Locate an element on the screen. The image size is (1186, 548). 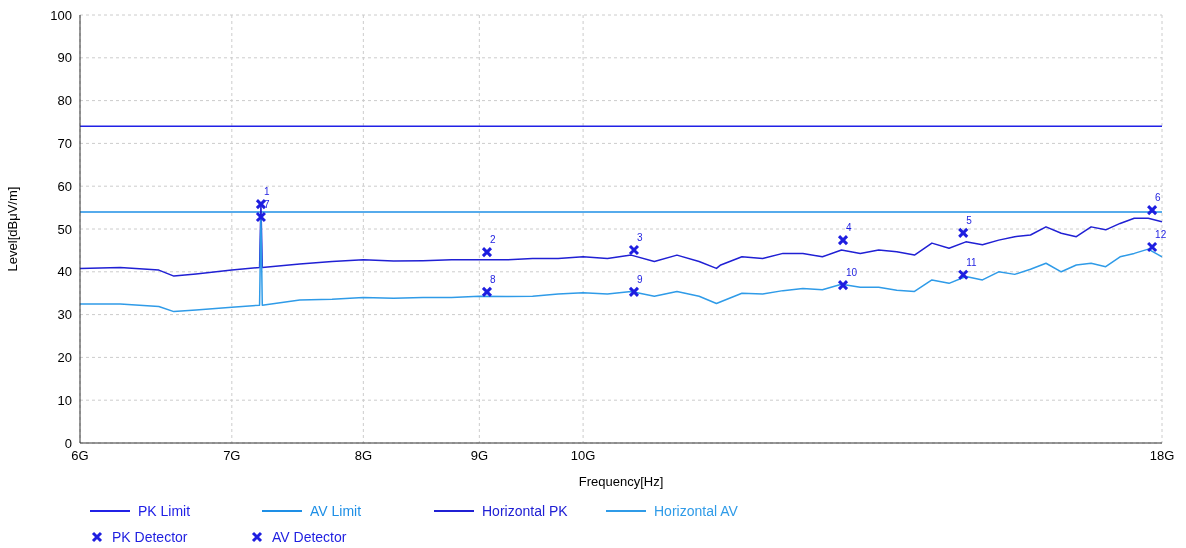
annotation: 9 is located at coordinates (639, 279).